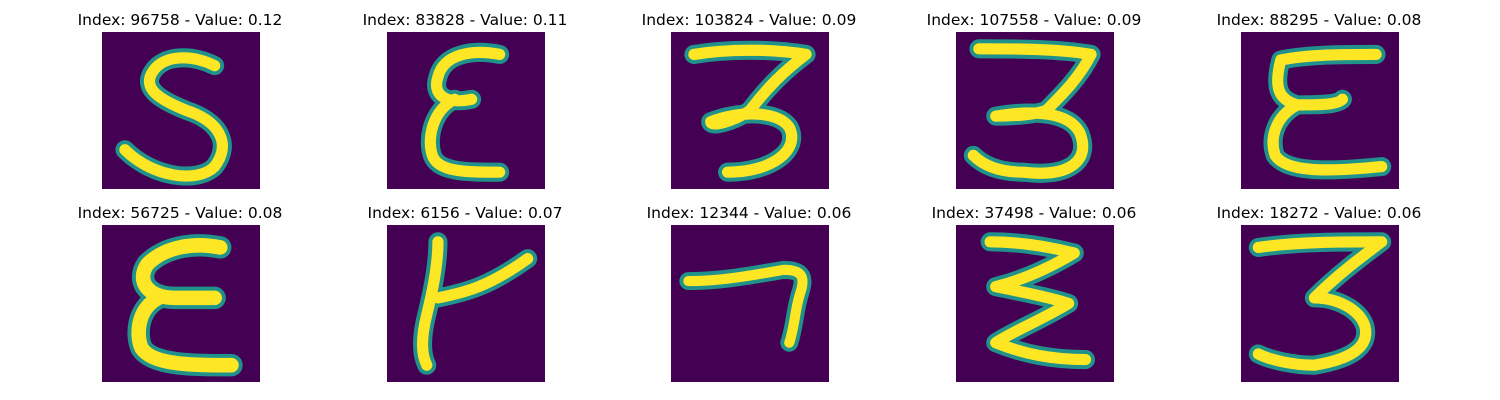 Image resolution: width=1500 pixels, height=400 pixels. What do you see at coordinates (1034, 20) in the screenshot?
I see `panel-title: Index: 107558 - Value: 0.09` at bounding box center [1034, 20].